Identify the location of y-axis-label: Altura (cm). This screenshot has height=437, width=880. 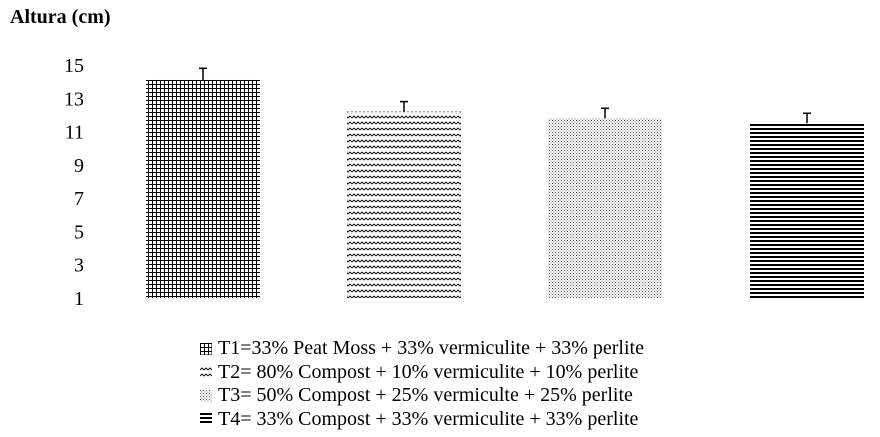
(60, 17).